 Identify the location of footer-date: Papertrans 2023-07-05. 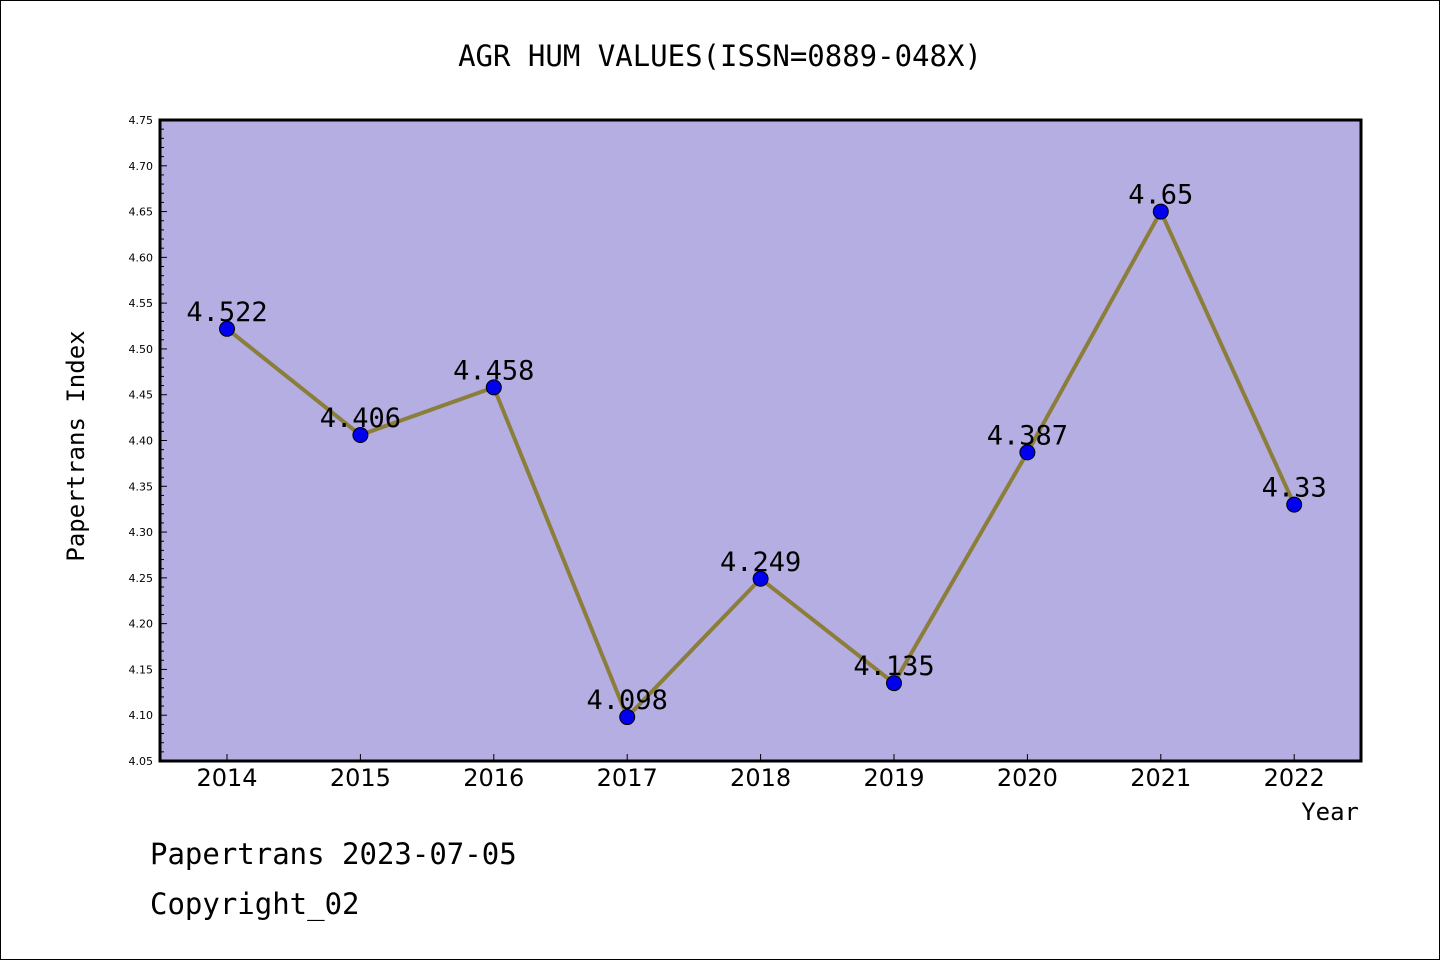
(333, 854).